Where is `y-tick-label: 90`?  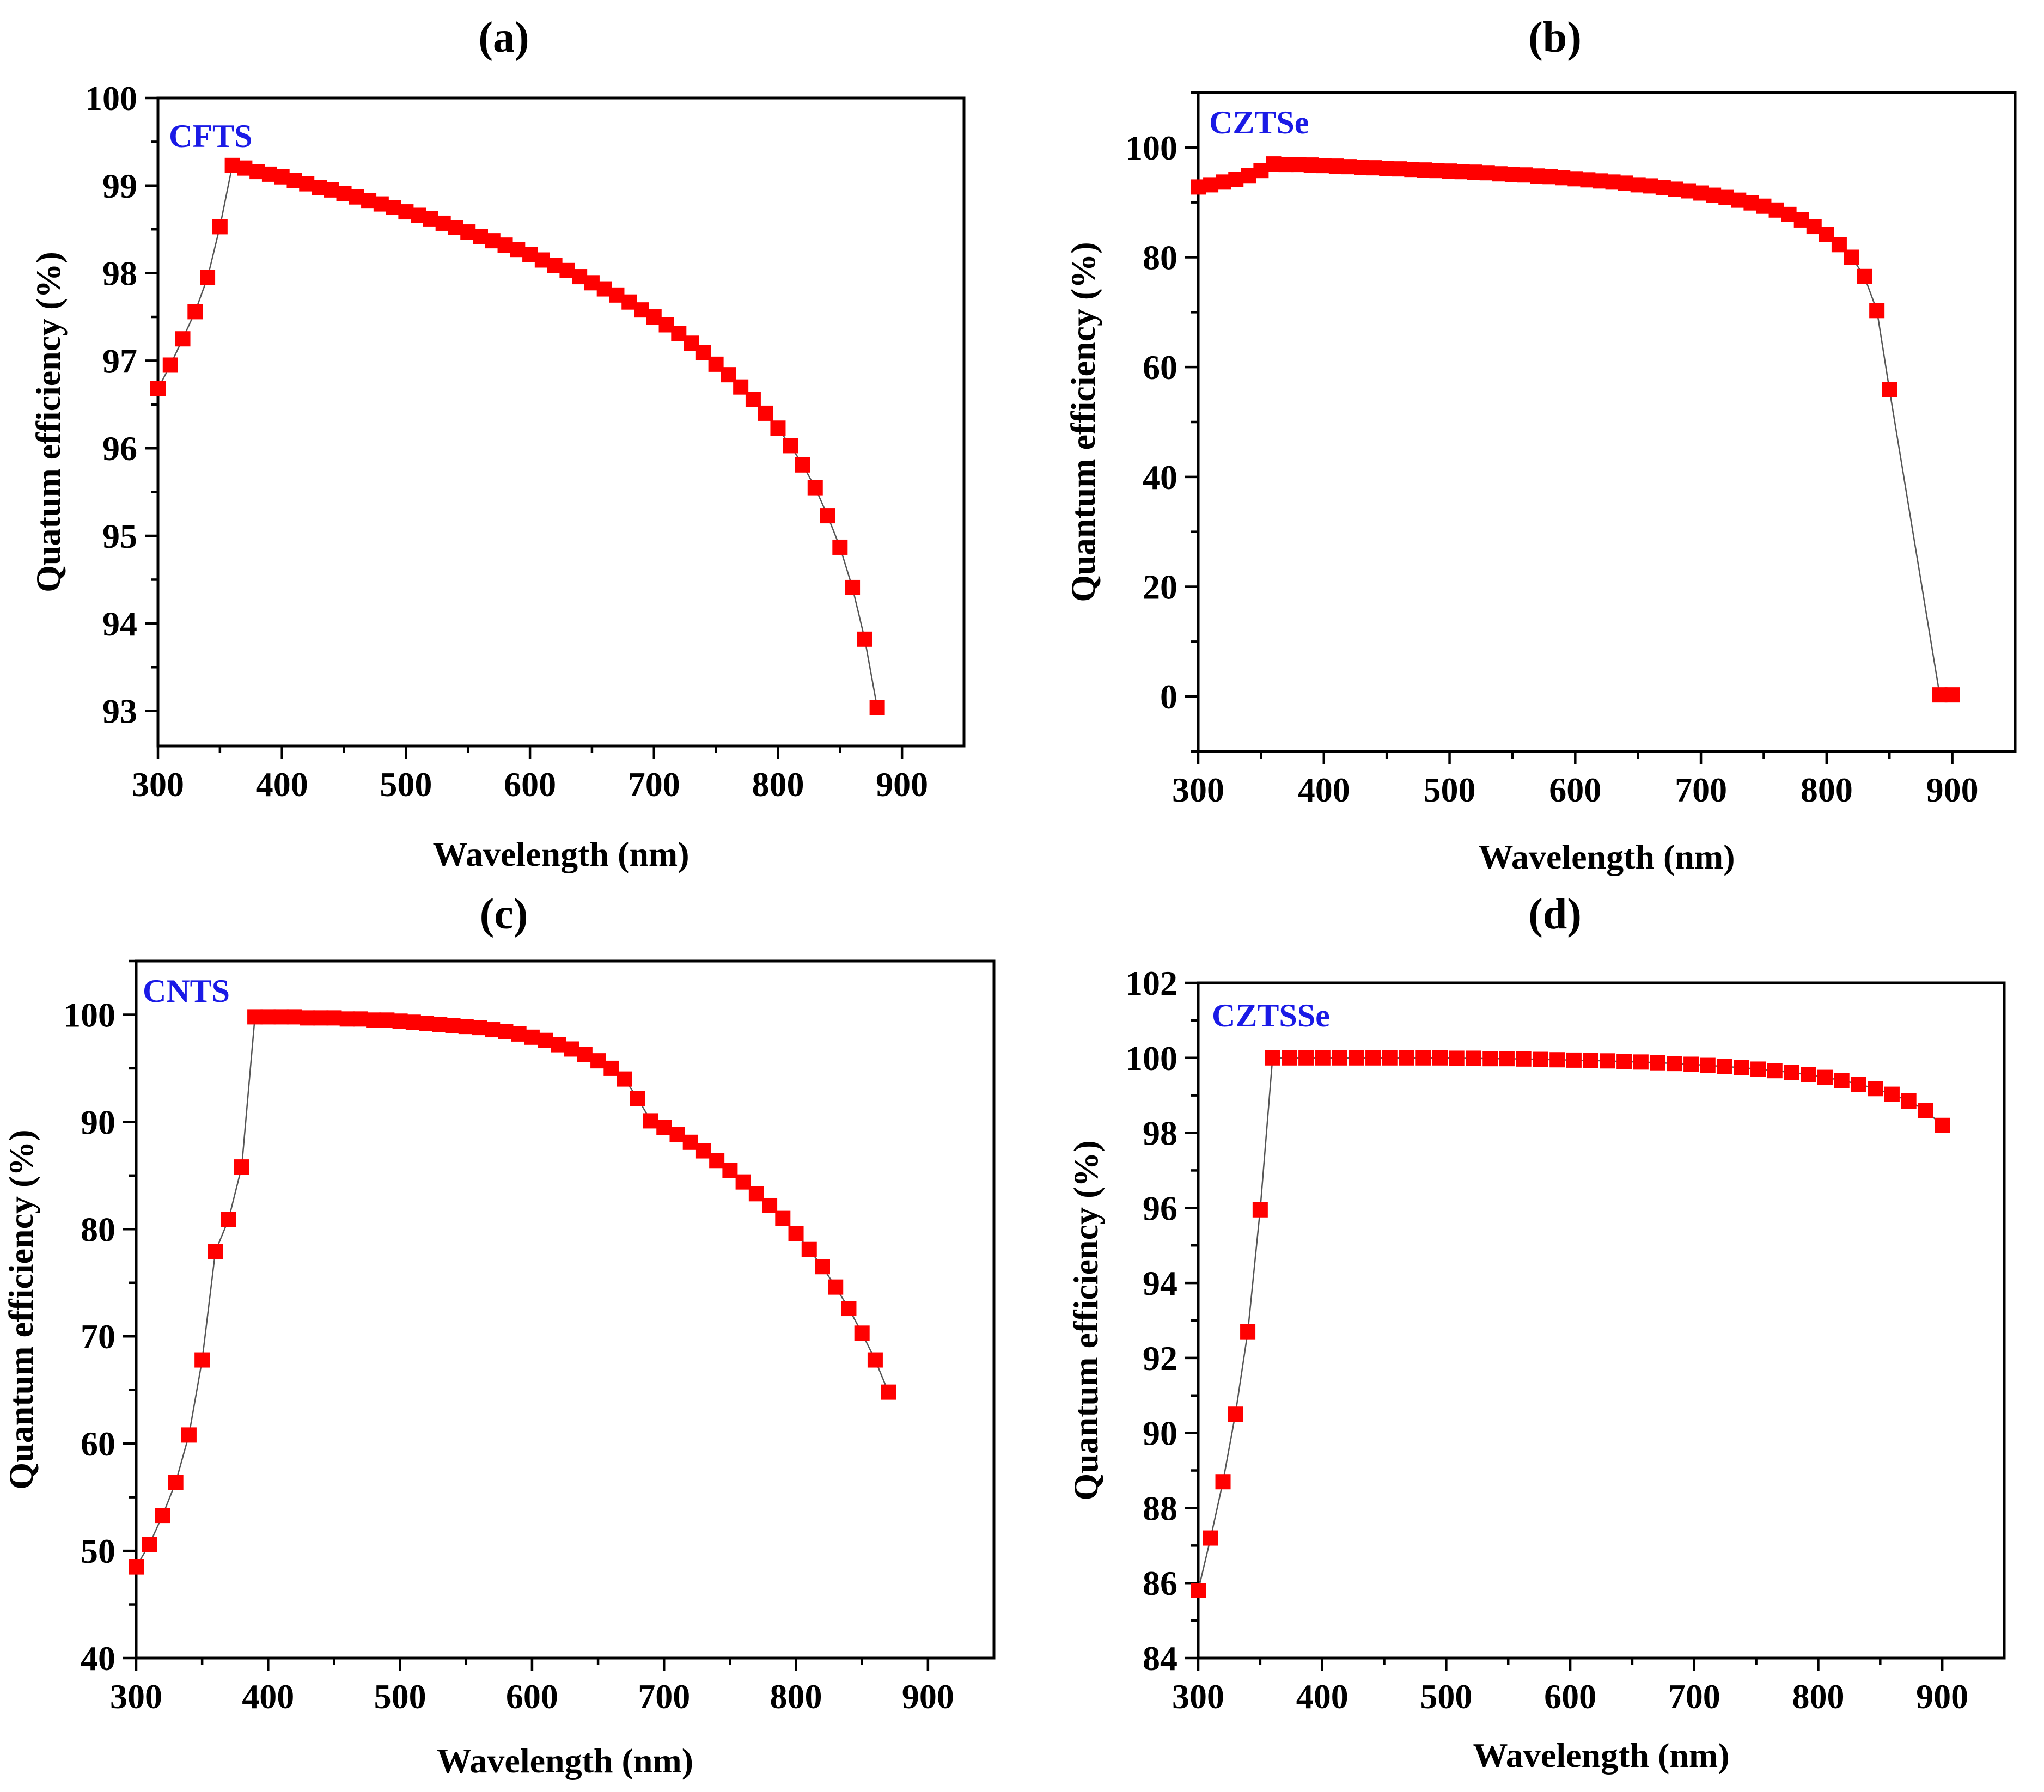 y-tick-label: 90 is located at coordinates (1160, 1433).